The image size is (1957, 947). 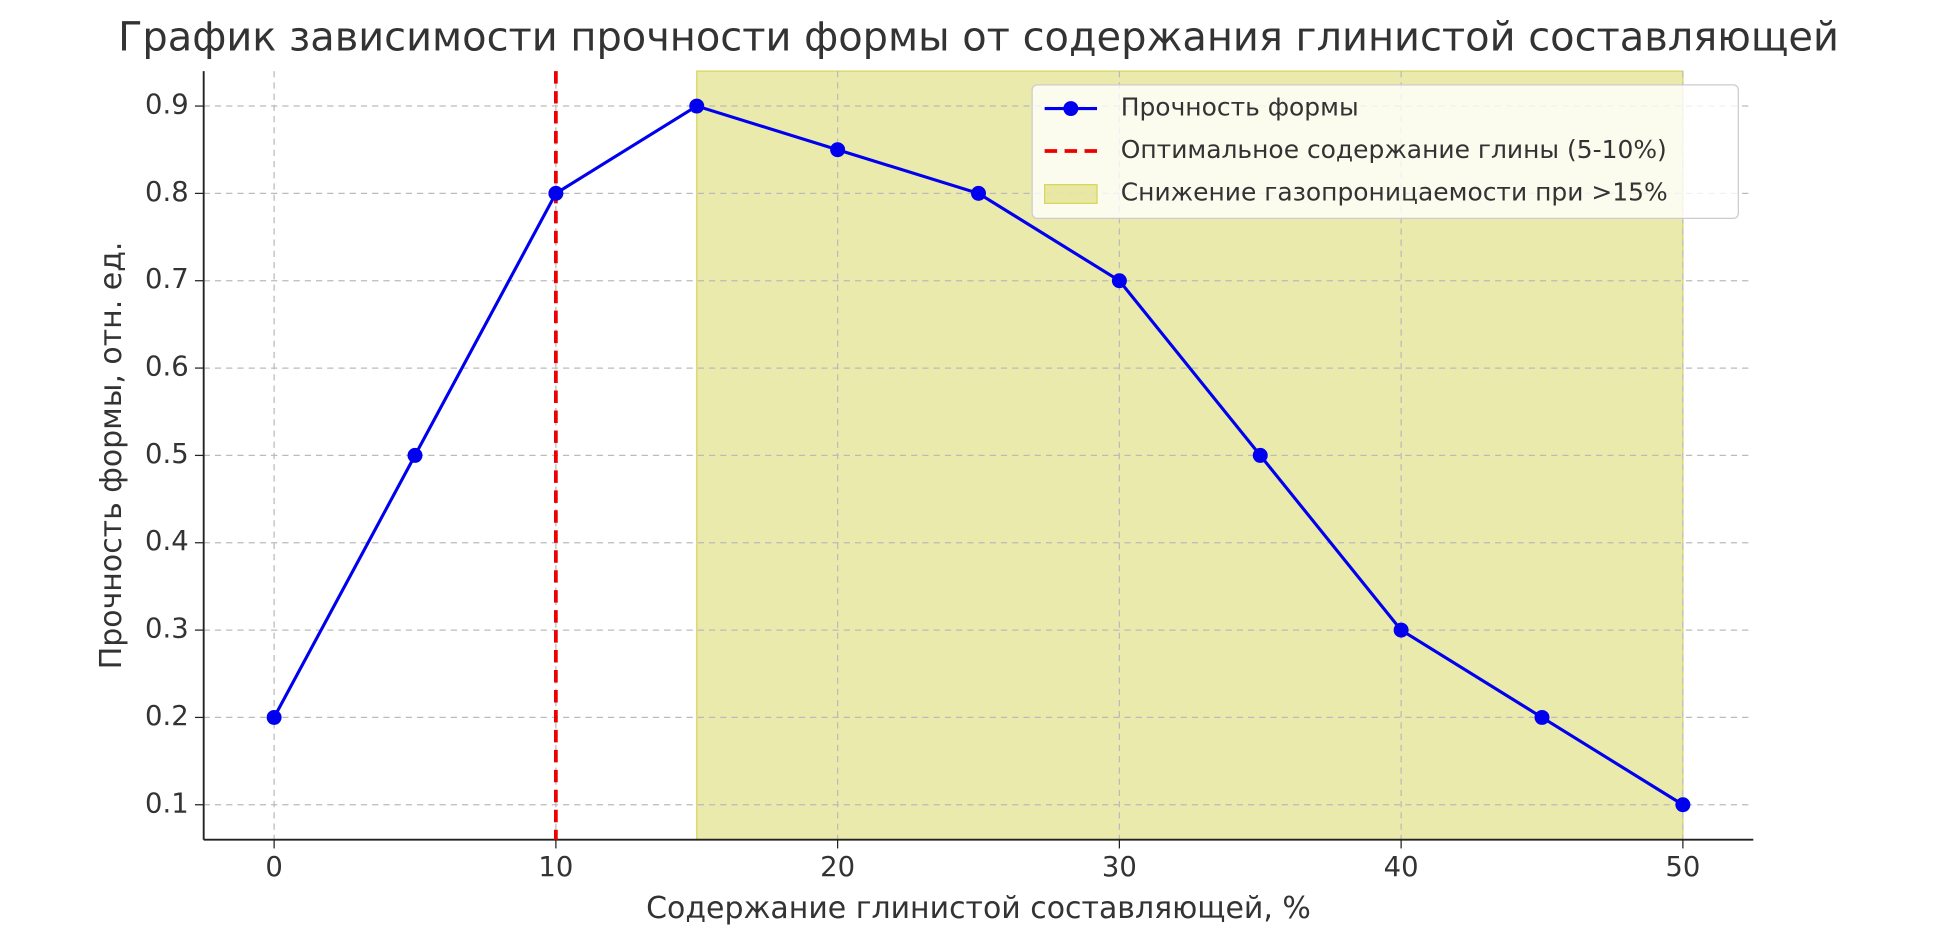 What do you see at coordinates (1394, 191) in the screenshot?
I see `legend-label: Снижение газопроницаемости при >15%` at bounding box center [1394, 191].